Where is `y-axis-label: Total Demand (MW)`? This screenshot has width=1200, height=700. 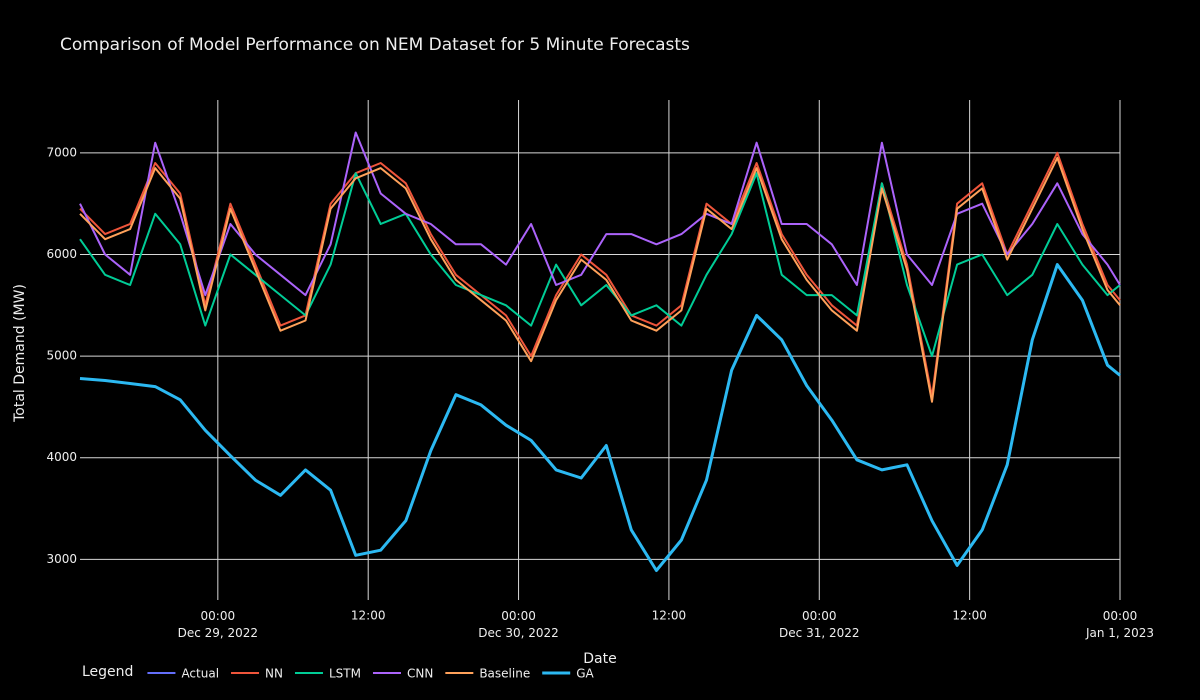 y-axis-label: Total Demand (MW) is located at coordinates (20, 353).